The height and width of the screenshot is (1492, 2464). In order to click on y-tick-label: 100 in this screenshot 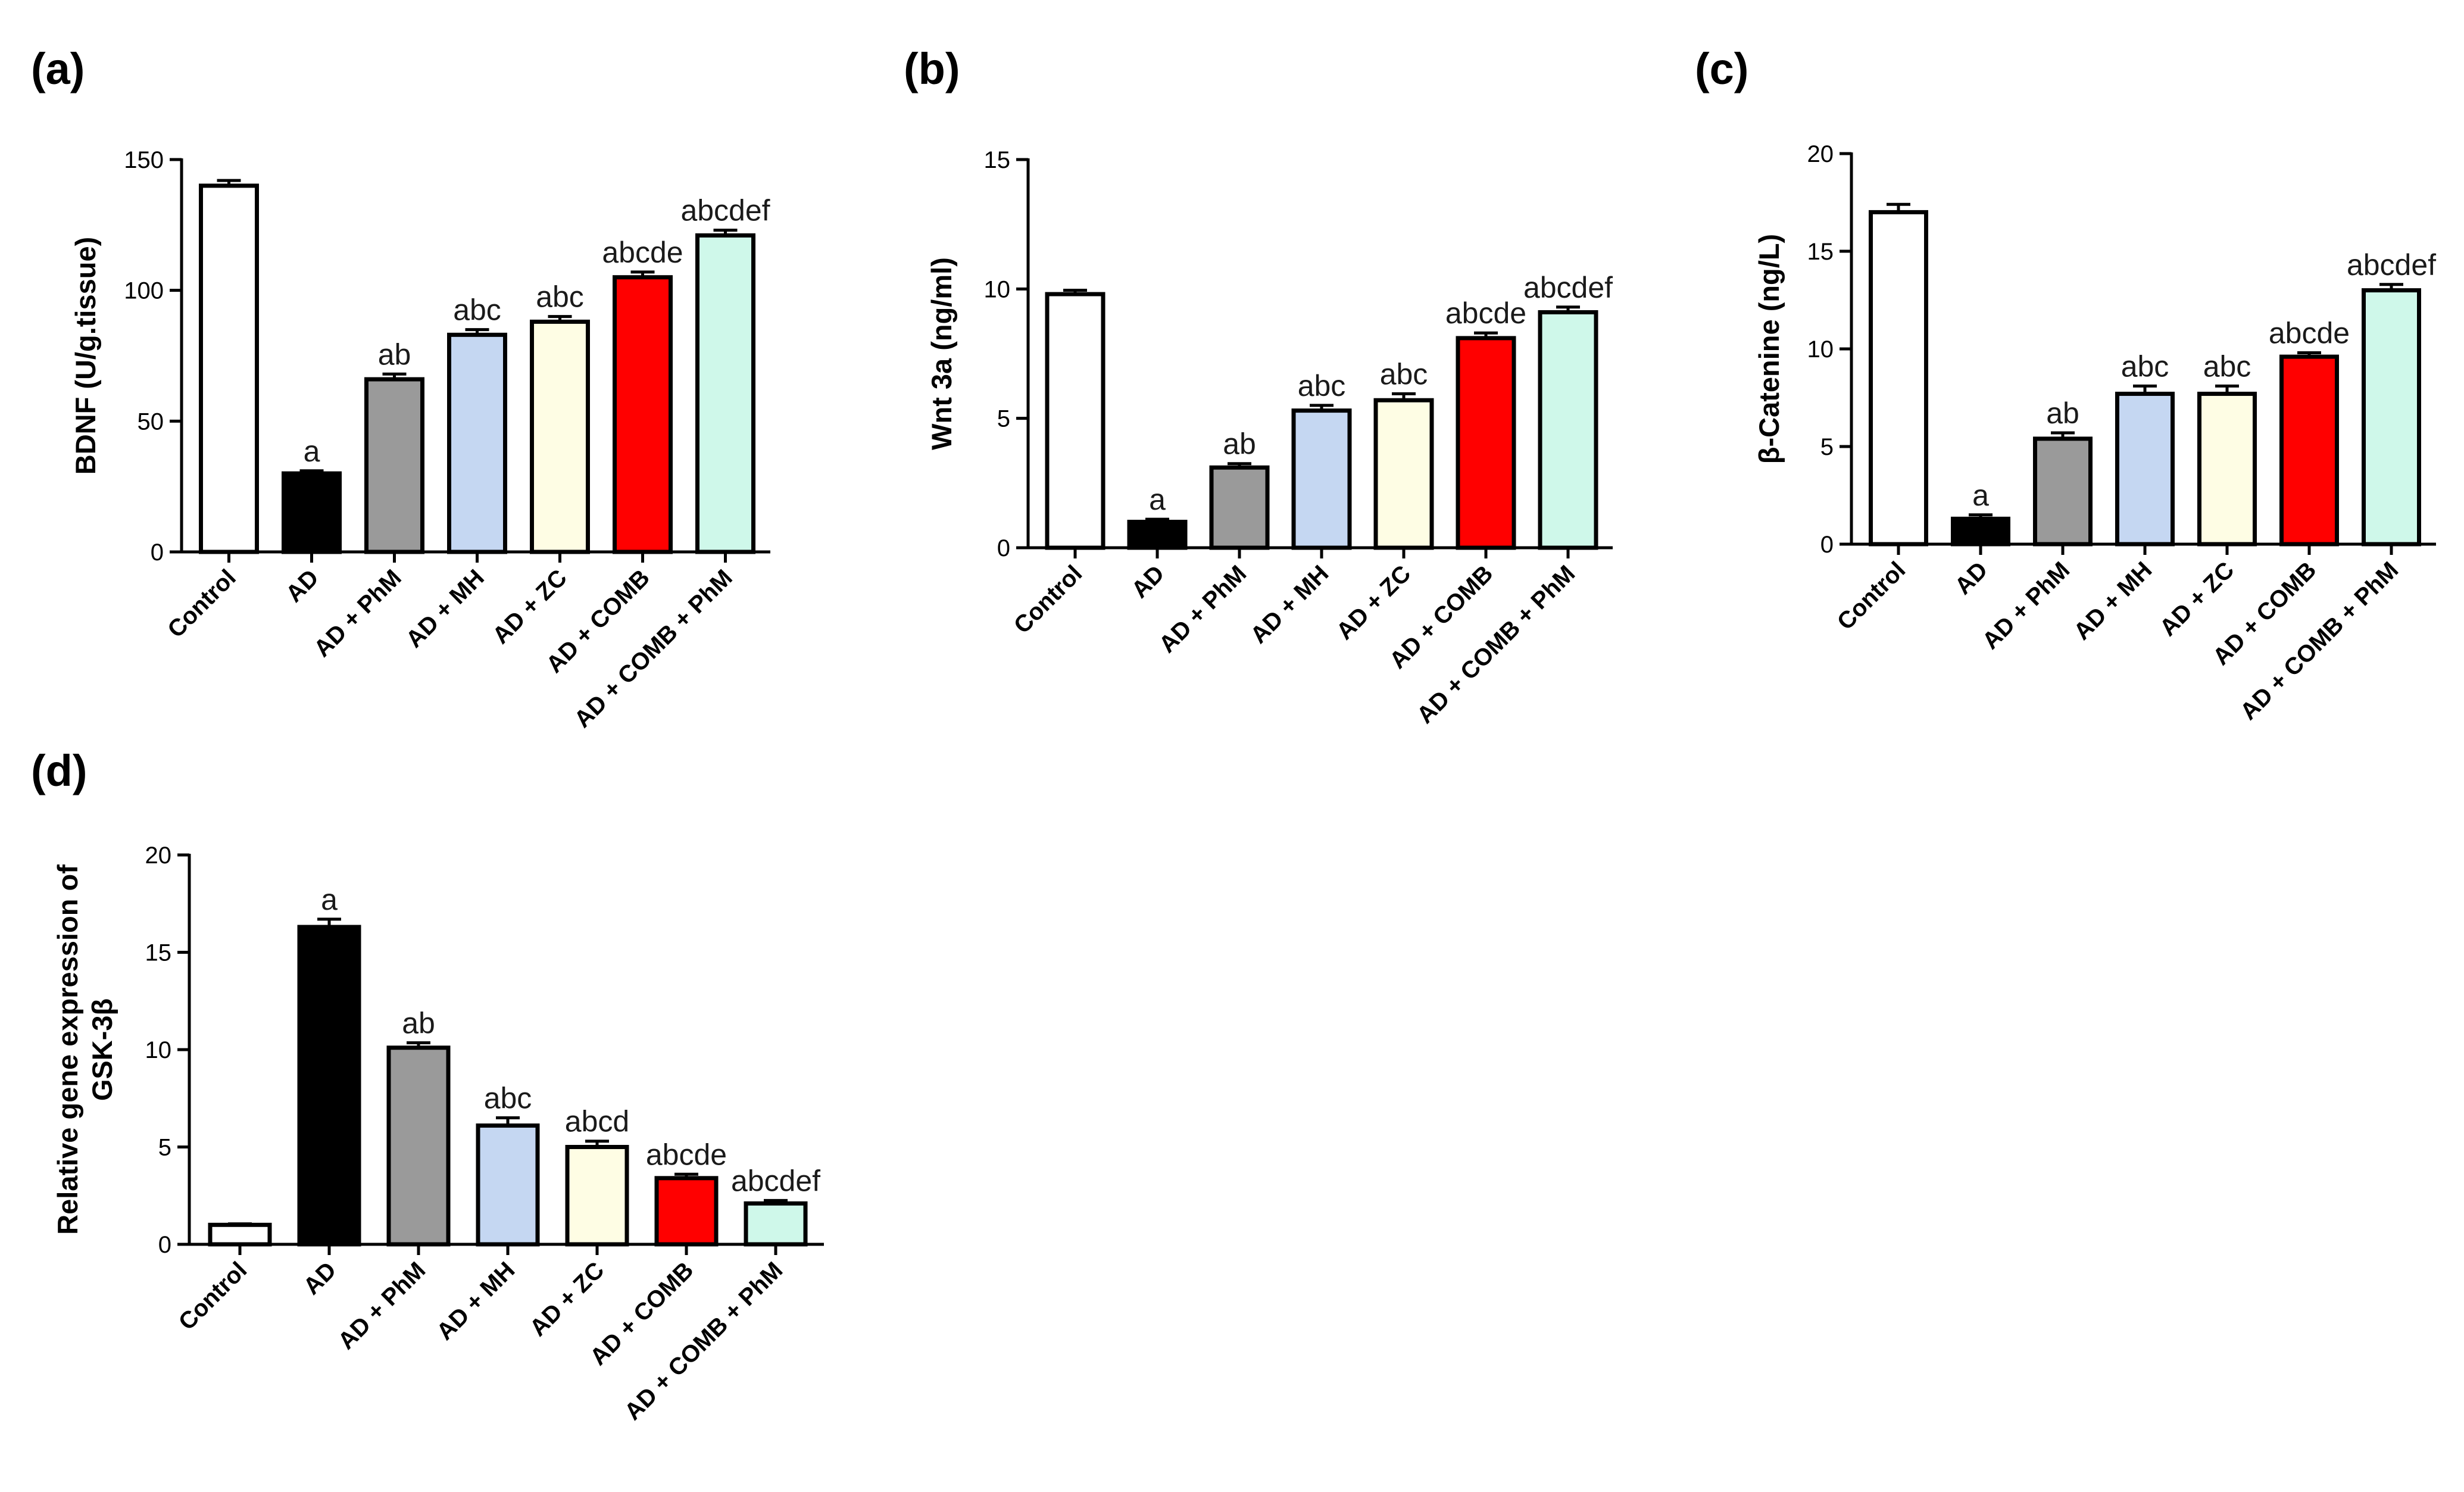, I will do `click(144, 291)`.